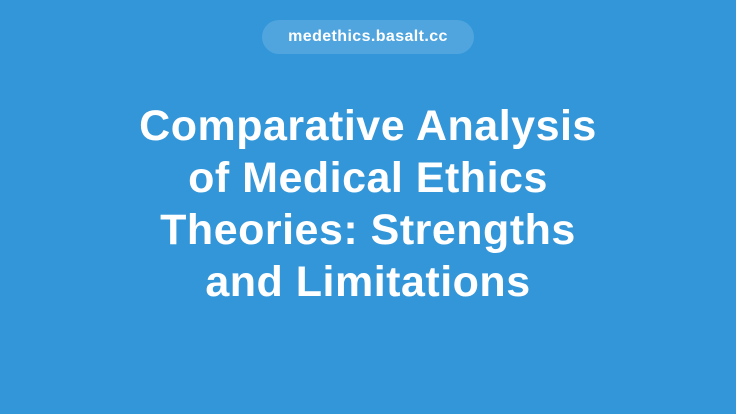 Image resolution: width=736 pixels, height=414 pixels. Describe the element at coordinates (368, 178) in the screenshot. I see `title-line-2: of Medical Ethics` at that location.